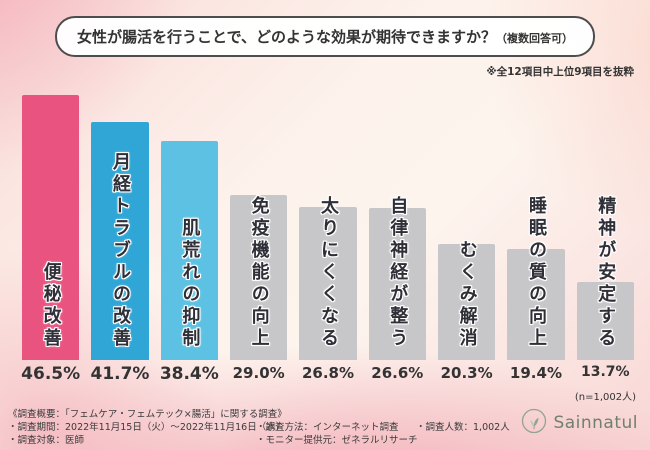  What do you see at coordinates (605, 372) in the screenshot?
I see `bar-value-label: 13.7%` at bounding box center [605, 372].